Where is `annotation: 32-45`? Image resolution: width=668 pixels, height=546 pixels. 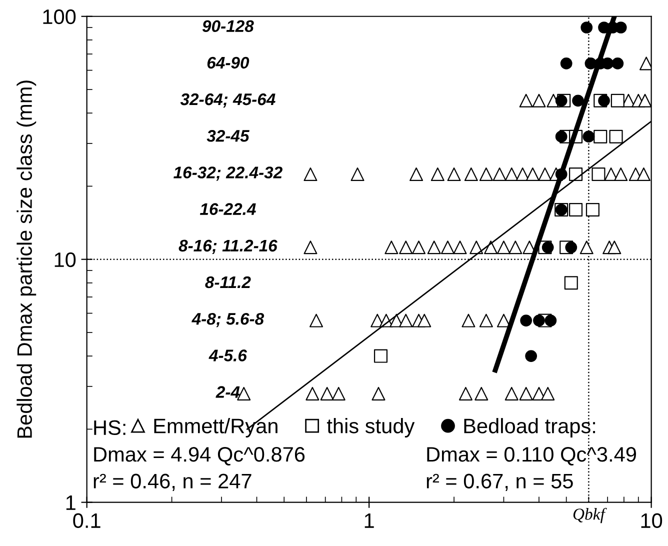 annotation: 32-45 is located at coordinates (228, 136).